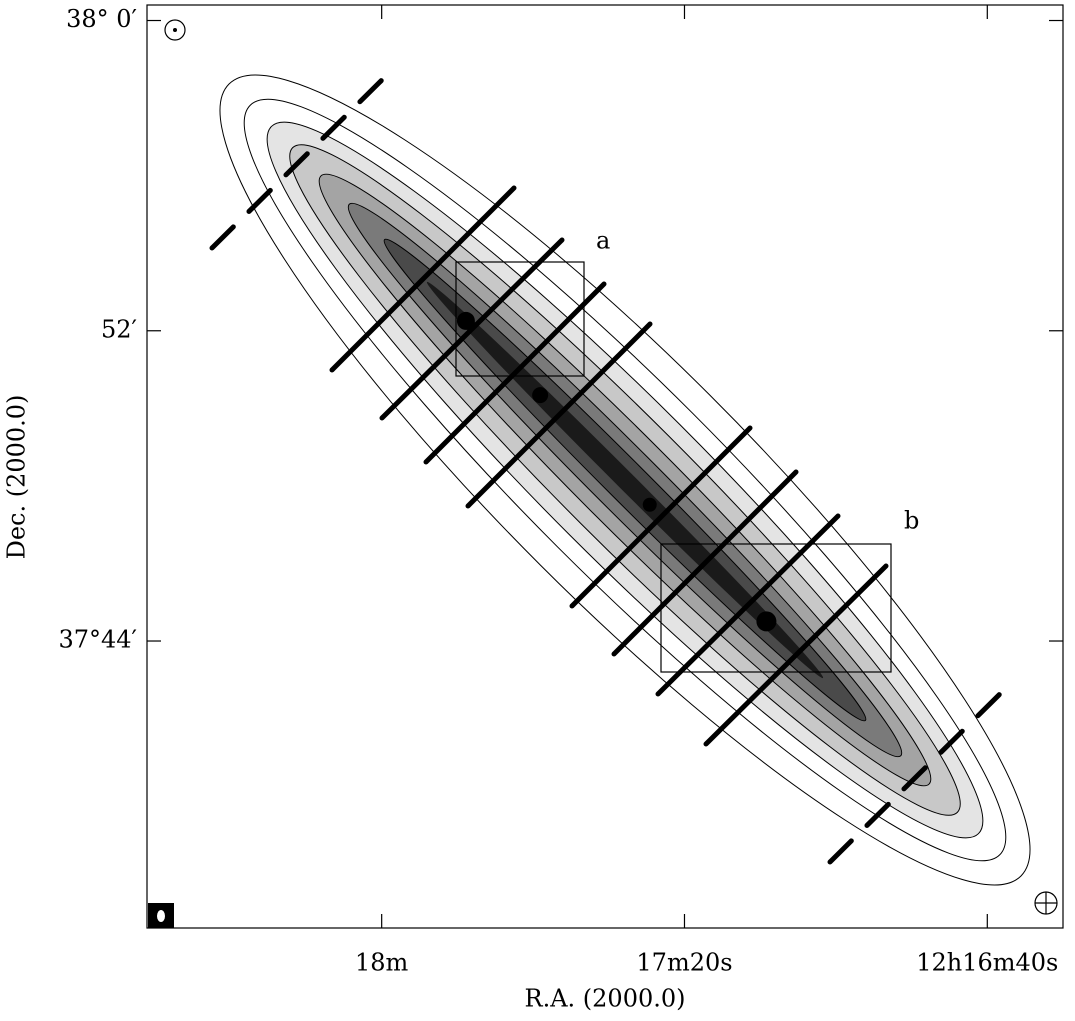  What do you see at coordinates (605, 999) in the screenshot?
I see `x-axis-label: R.A. (2000.0)` at bounding box center [605, 999].